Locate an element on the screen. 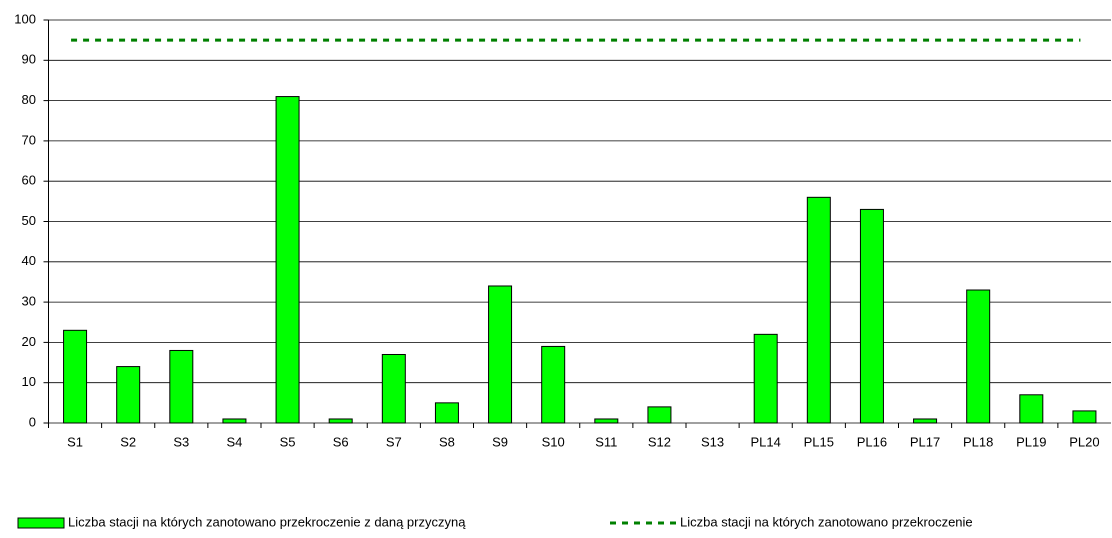 The width and height of the screenshot is (1112, 538). legend-swatch is located at coordinates (41, 523).